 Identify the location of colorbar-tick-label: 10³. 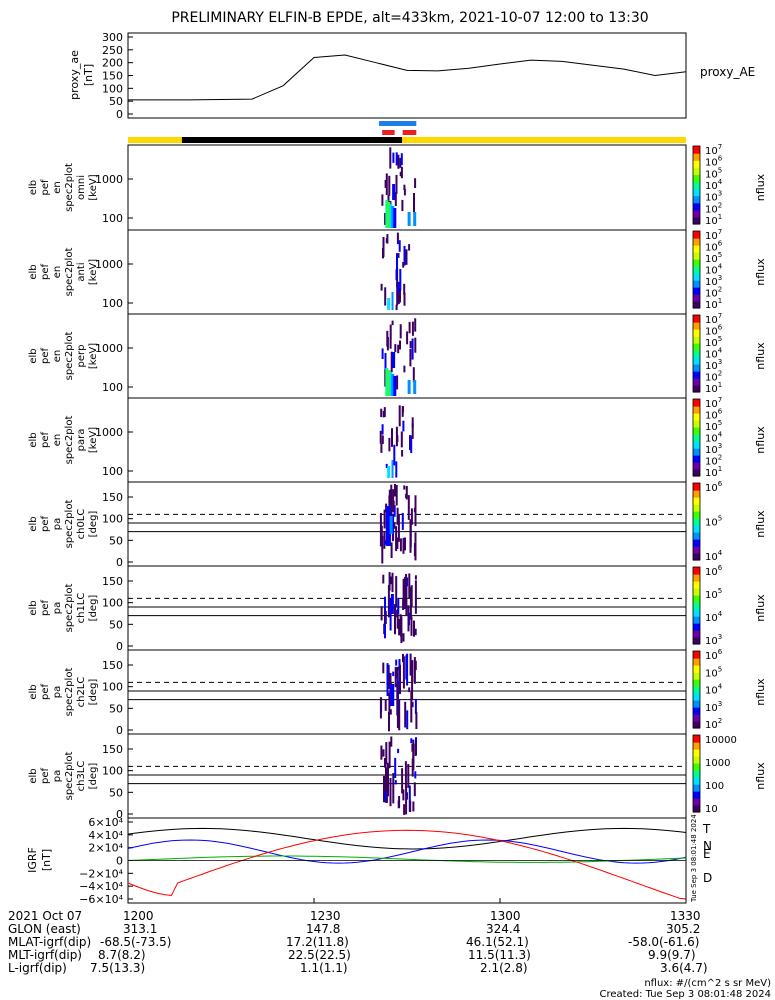
(713, 640).